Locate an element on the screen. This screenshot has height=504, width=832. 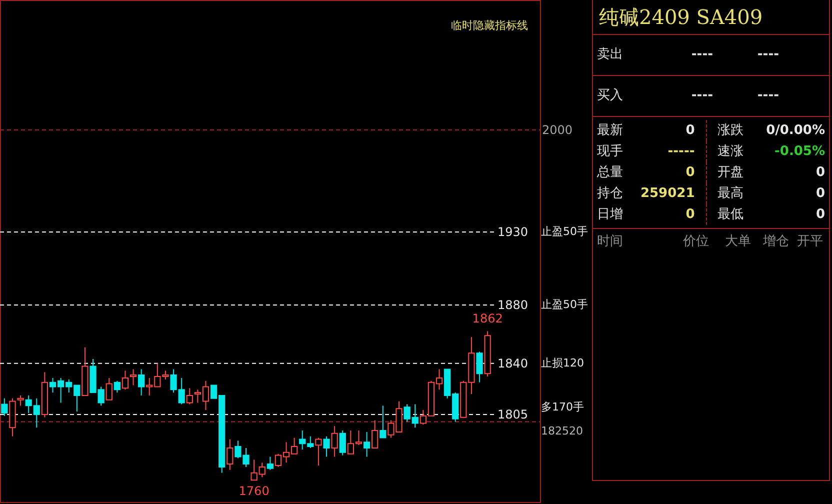
text: 时间 is located at coordinates (610, 242).